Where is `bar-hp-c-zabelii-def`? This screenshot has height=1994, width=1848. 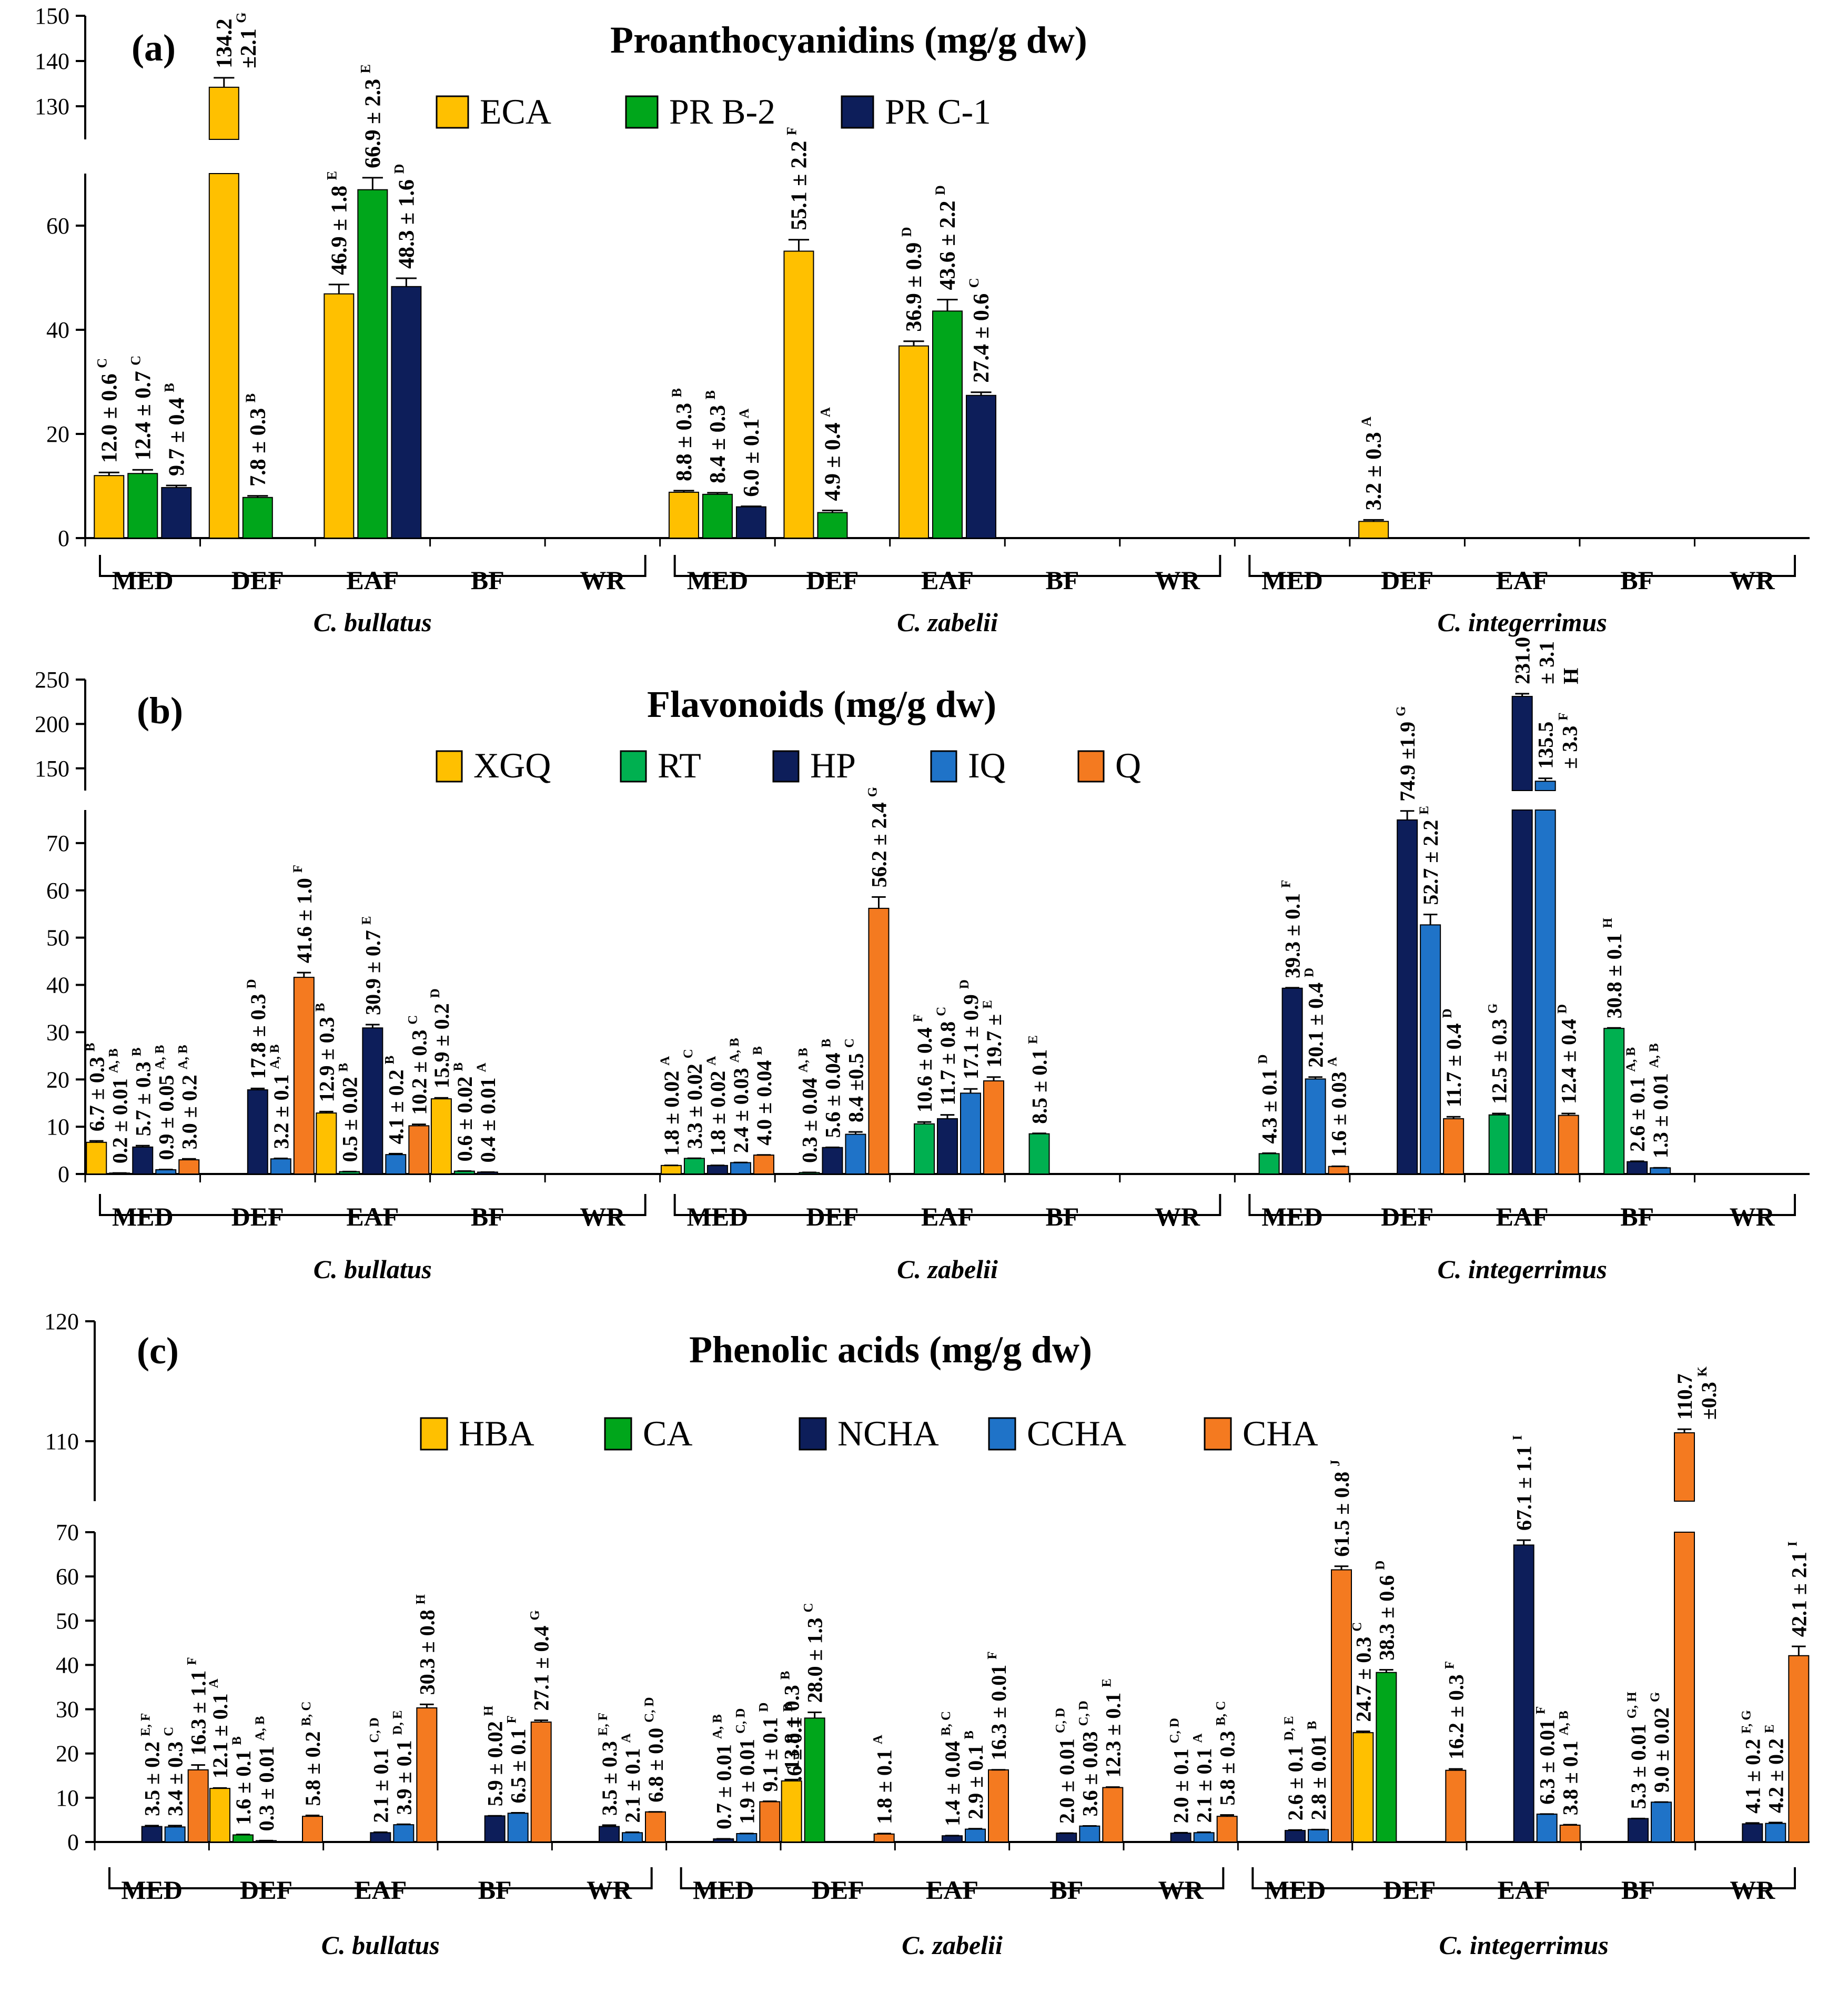 bar-hp-c-zabelii-def is located at coordinates (832, 1161).